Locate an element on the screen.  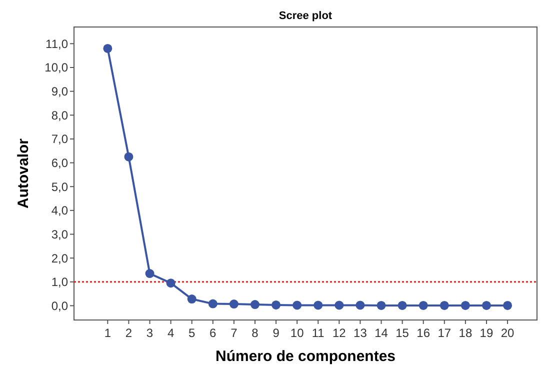
x-tick-label: 13 is located at coordinates (361, 333).